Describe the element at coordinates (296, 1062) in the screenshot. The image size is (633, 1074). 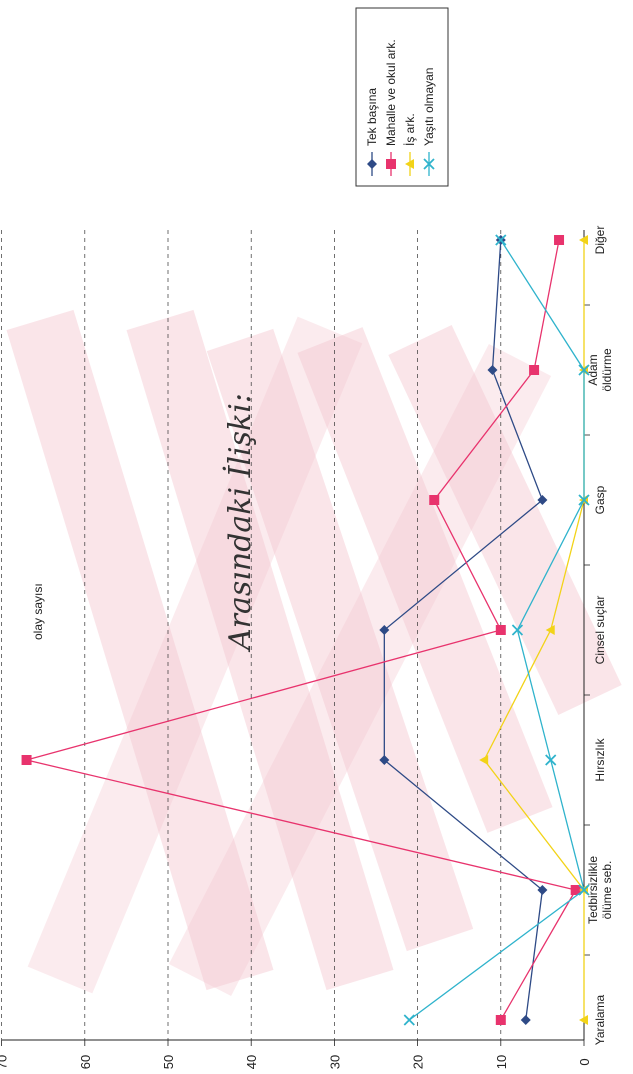
I see `y-tick-labels: 0 10 20 30 40 50 60 70` at that location.